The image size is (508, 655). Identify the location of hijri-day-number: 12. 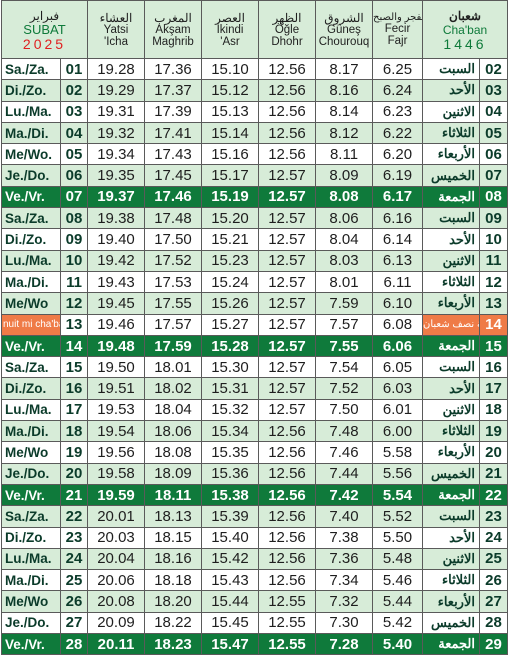
(493, 282).